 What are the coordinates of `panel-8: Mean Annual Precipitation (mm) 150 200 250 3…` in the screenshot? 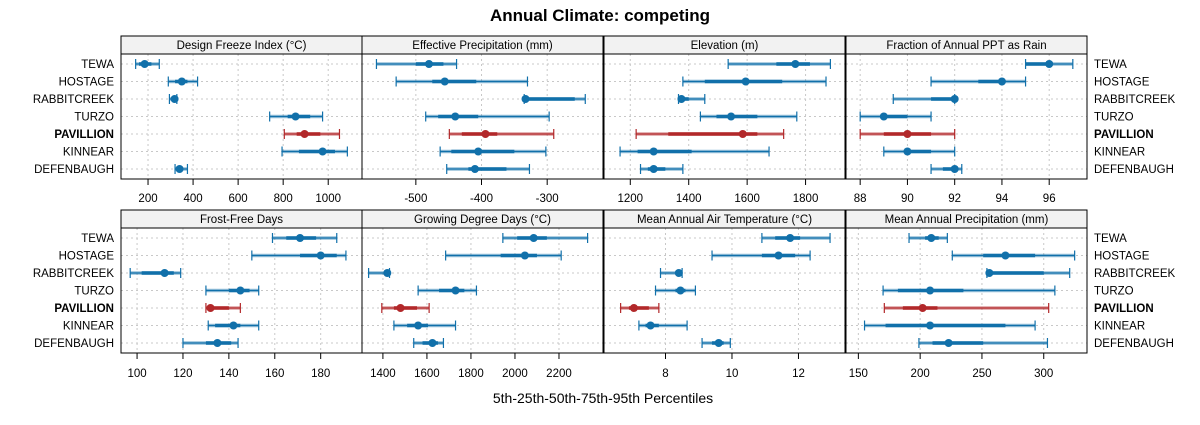 It's located at (966, 294).